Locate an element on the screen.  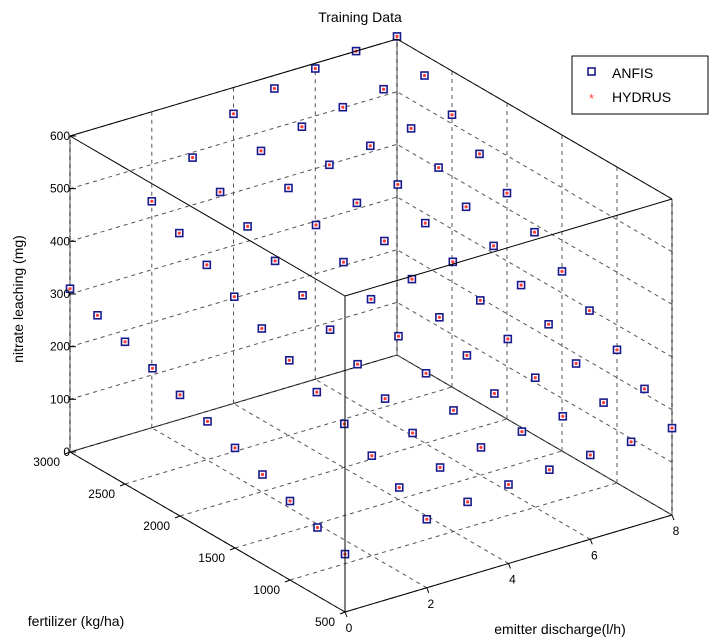
legend-anfis-marker is located at coordinates (591, 71).